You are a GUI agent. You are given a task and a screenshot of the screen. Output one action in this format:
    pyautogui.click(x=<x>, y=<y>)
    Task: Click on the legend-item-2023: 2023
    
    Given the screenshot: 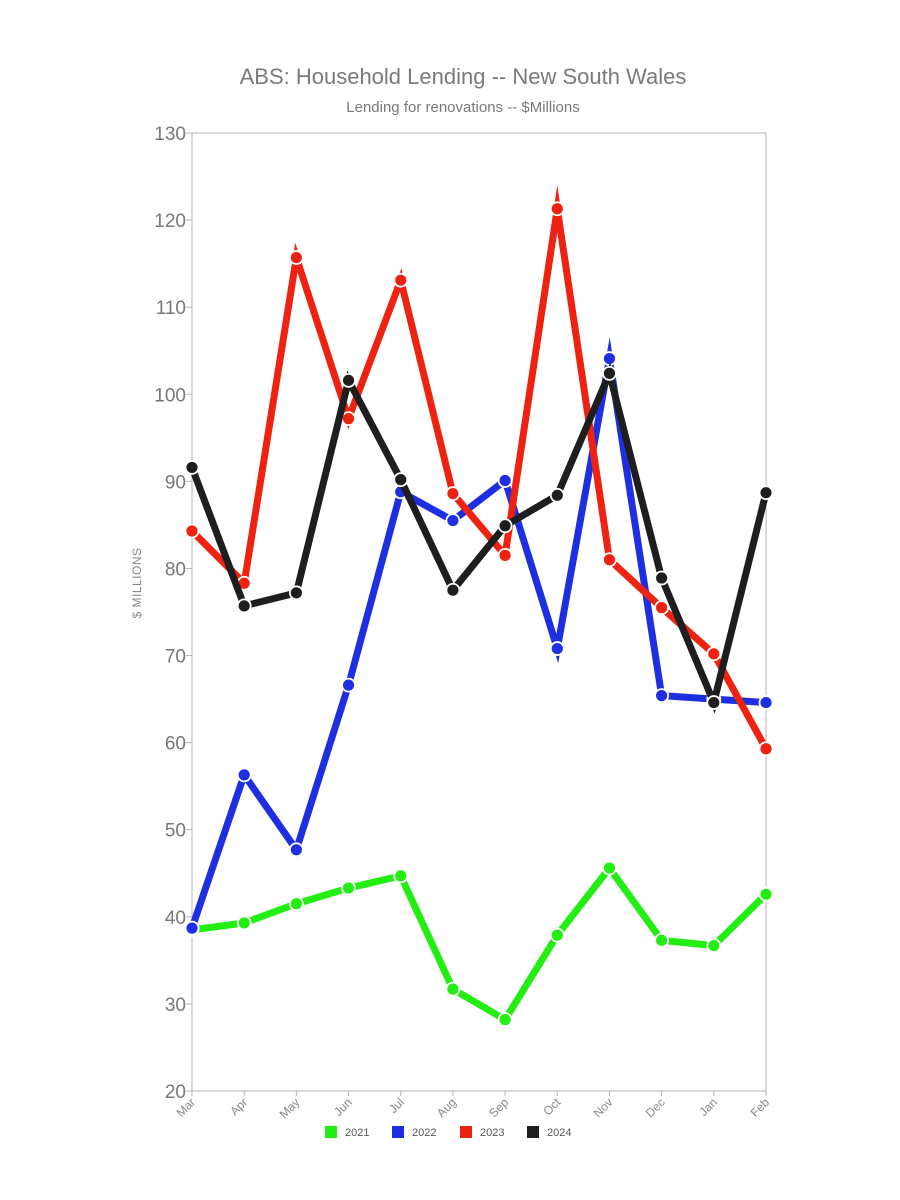 What is the action you would take?
    pyautogui.click(x=482, y=1132)
    